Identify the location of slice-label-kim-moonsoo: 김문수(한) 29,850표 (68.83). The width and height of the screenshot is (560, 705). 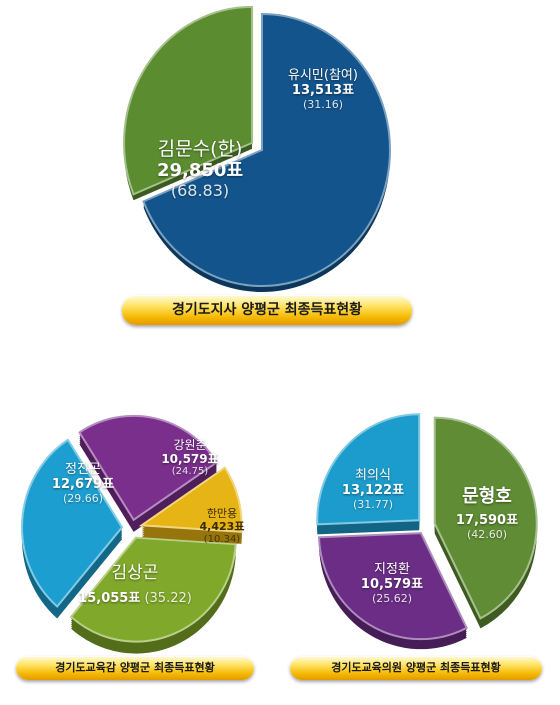
(200, 169).